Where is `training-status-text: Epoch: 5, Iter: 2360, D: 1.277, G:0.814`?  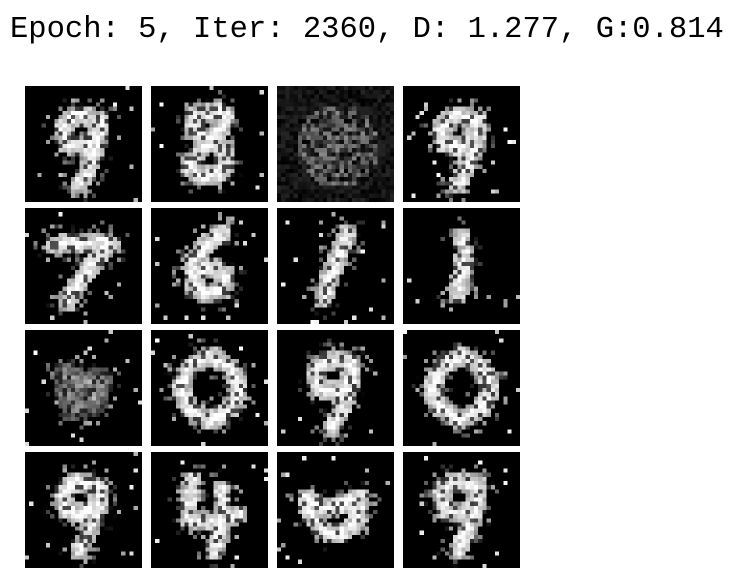 training-status-text: Epoch: 5, Iter: 2360, D: 1.277, G:0.814 is located at coordinates (367, 30).